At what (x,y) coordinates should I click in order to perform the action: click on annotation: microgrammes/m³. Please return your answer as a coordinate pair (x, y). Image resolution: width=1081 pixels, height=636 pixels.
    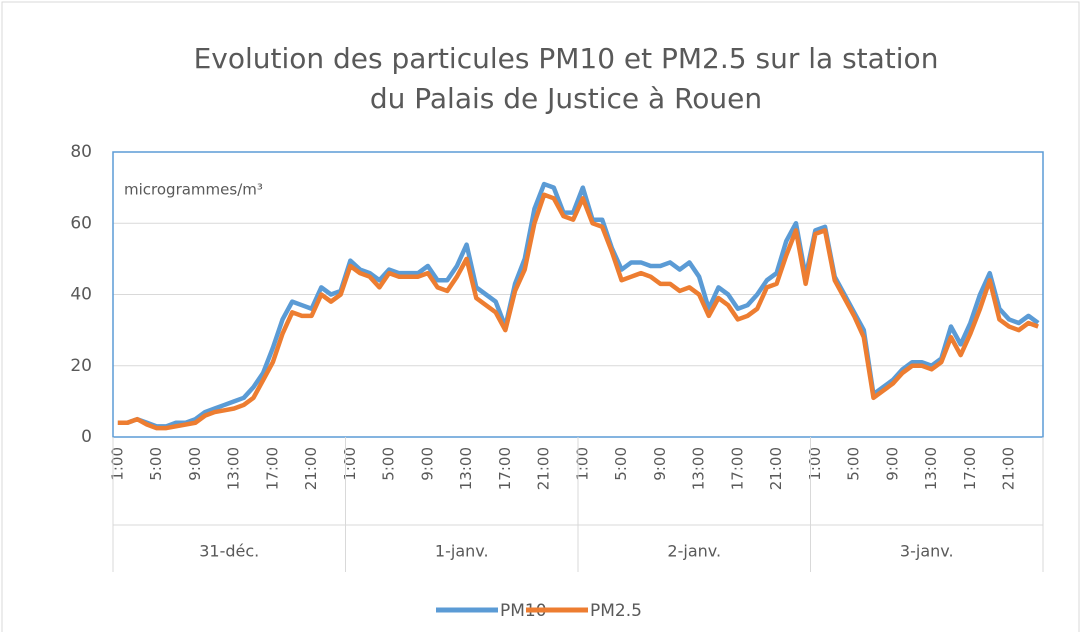
    Looking at the image, I should click on (193, 190).